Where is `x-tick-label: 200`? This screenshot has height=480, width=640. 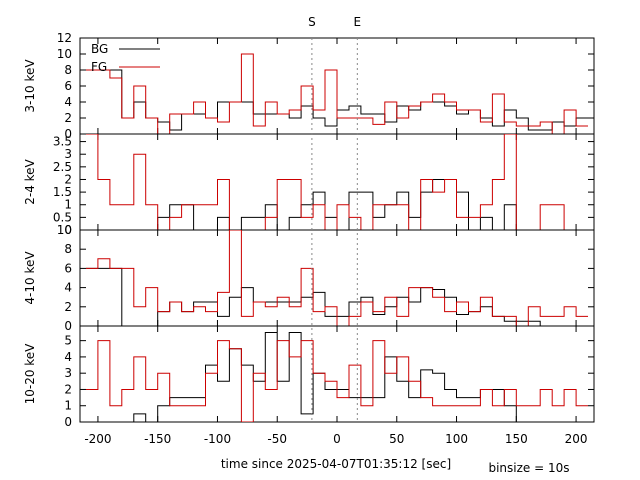 x-tick-label: 200 is located at coordinates (576, 439).